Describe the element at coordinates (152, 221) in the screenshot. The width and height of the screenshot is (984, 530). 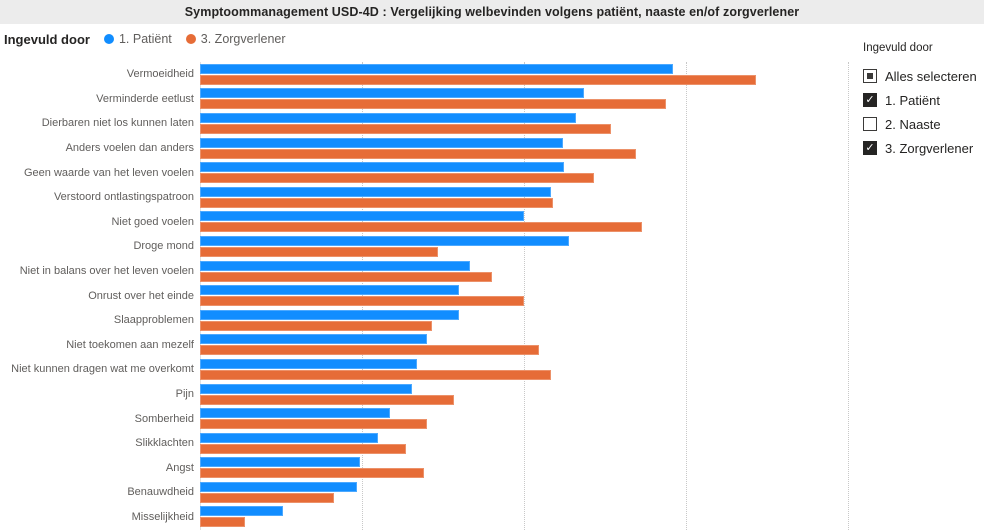
I see `category-label: Niet goed voelen` at that location.